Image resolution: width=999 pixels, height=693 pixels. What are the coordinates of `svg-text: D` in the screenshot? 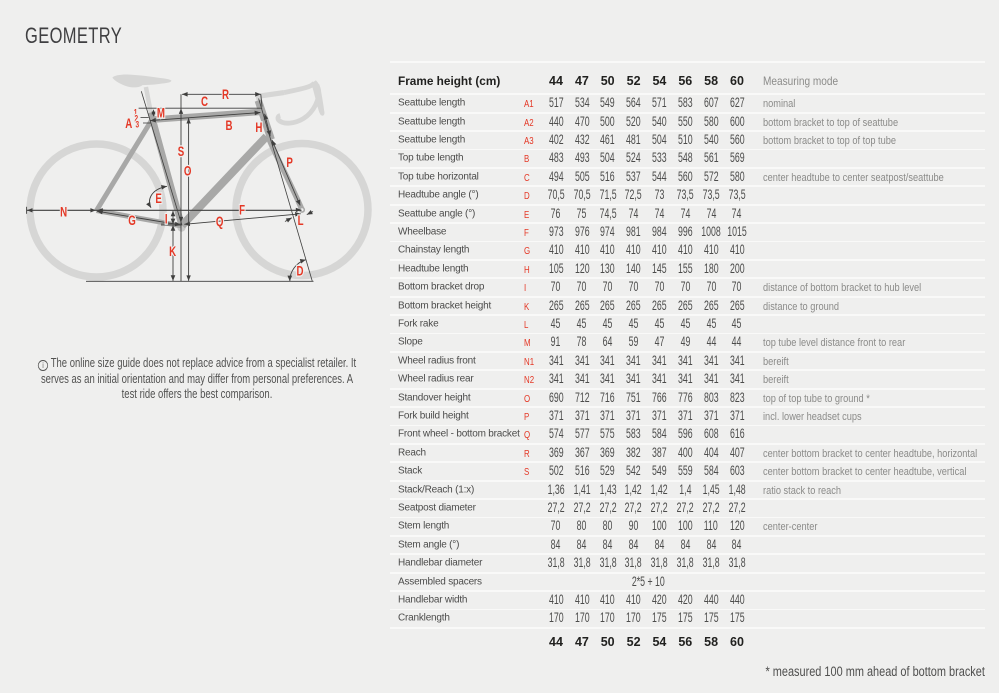 It's located at (299, 271).